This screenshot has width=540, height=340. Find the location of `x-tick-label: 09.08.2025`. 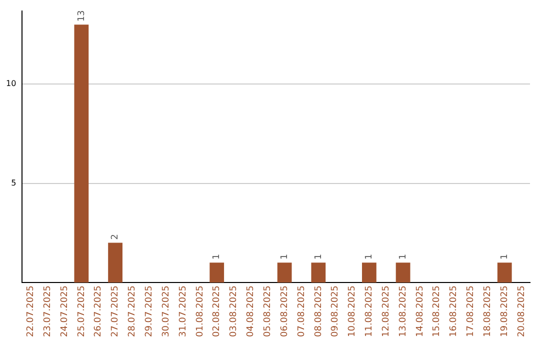

x-tick-label: 09.08.2025 is located at coordinates (335, 311).